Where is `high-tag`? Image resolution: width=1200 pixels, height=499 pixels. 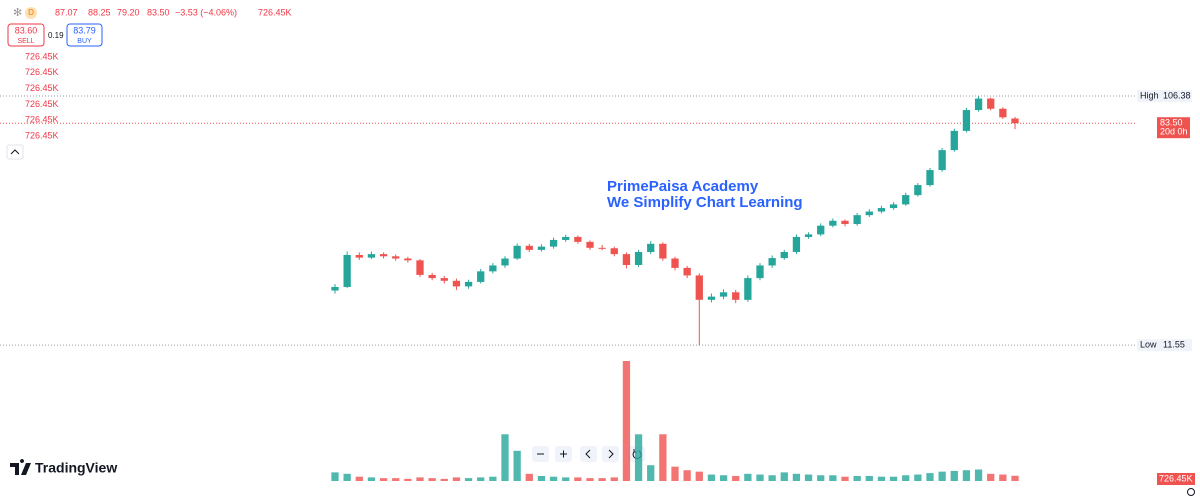 high-tag is located at coordinates (1164, 96).